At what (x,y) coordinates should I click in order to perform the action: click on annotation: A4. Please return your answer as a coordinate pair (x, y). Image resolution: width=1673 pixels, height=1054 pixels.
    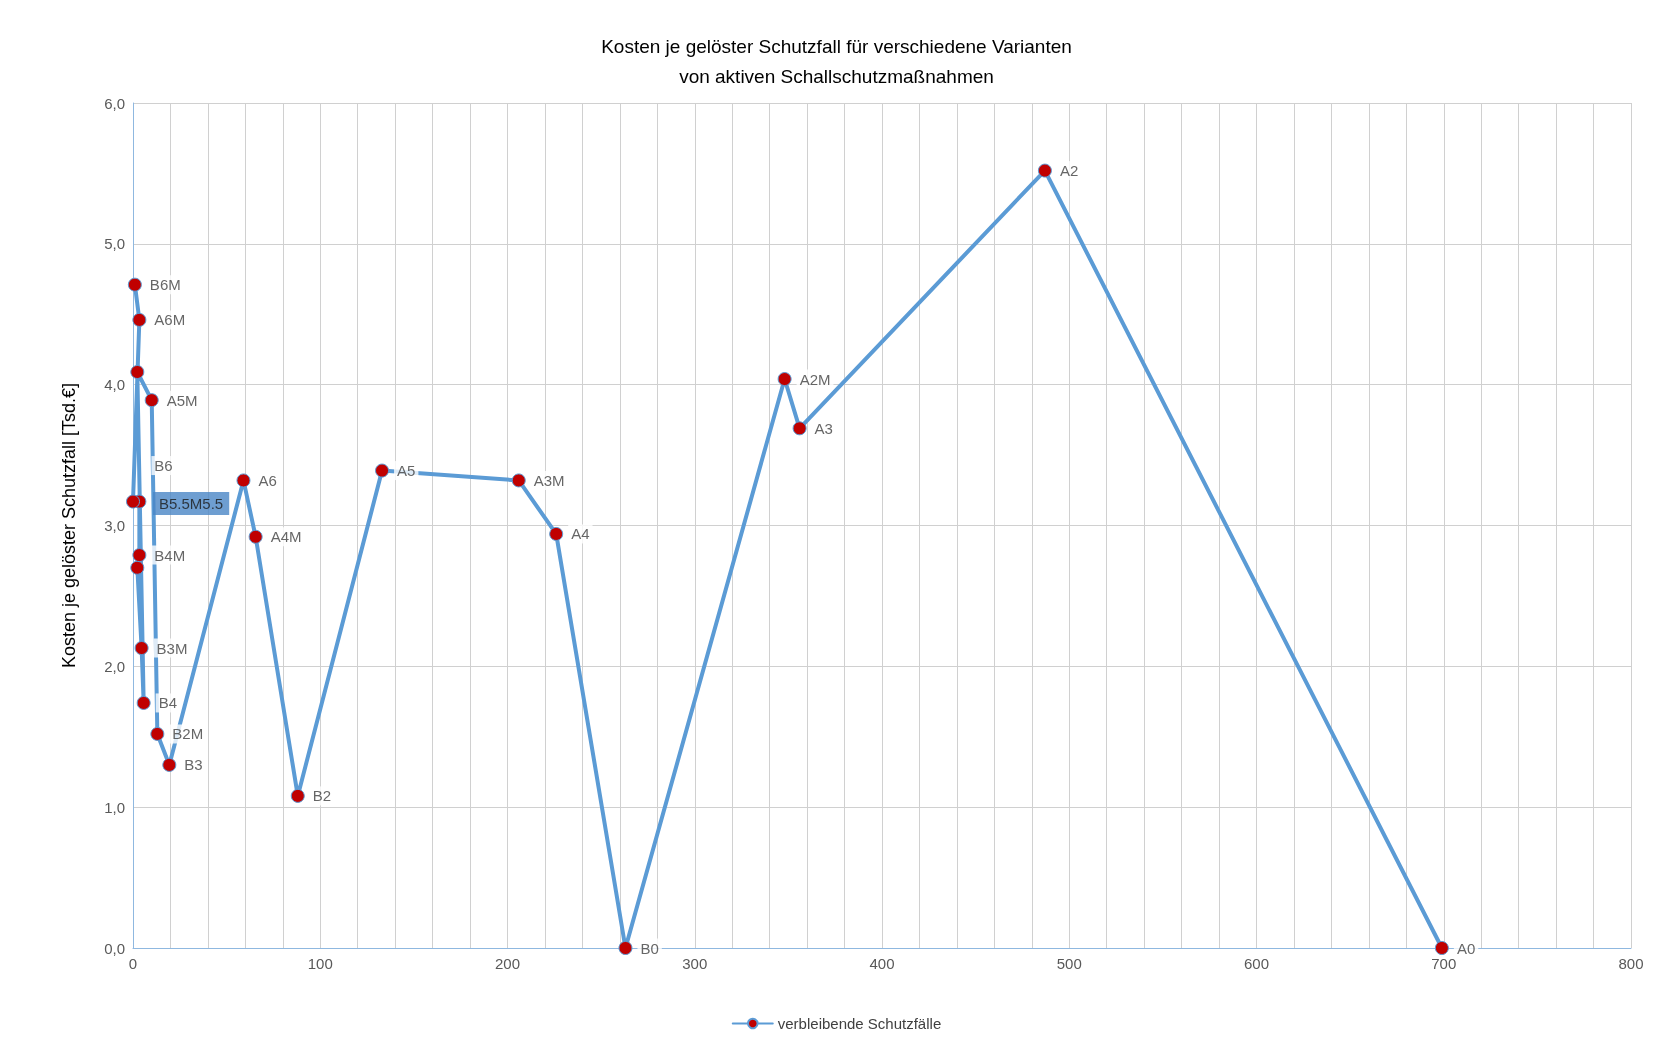
    Looking at the image, I should click on (580, 534).